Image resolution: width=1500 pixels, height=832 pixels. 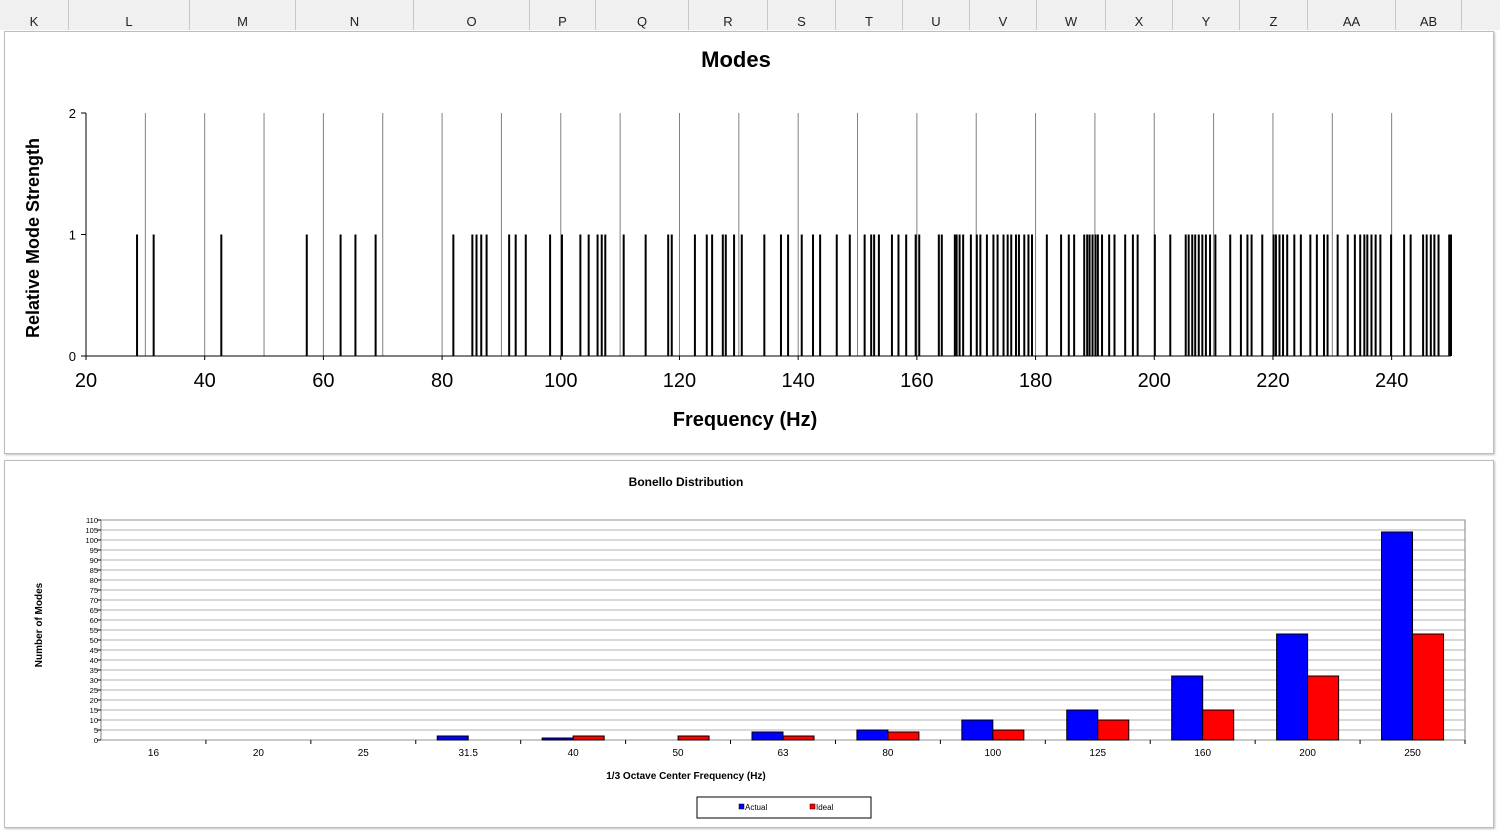 I want to click on y-tick-label: 40, so click(x=94, y=660).